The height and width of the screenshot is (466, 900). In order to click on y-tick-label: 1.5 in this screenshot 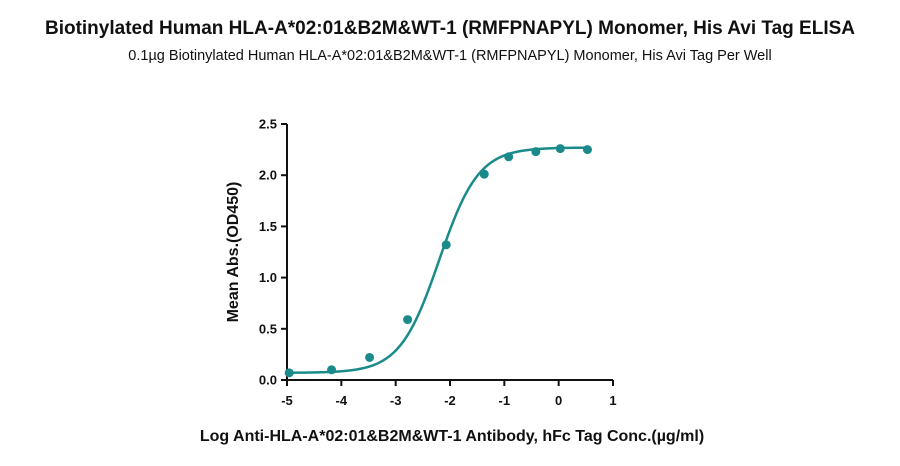, I will do `click(268, 226)`.